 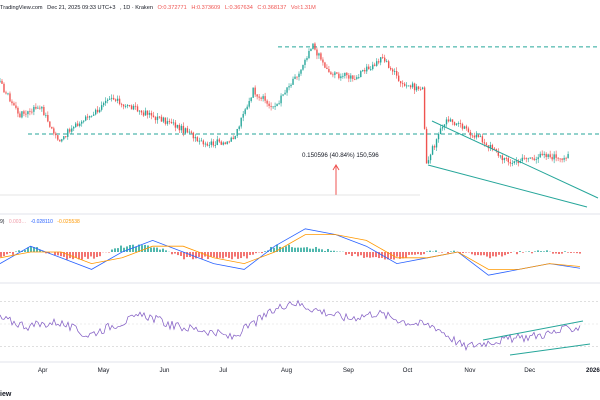 I want to click on x-tick-label: Nov, so click(x=470, y=370).